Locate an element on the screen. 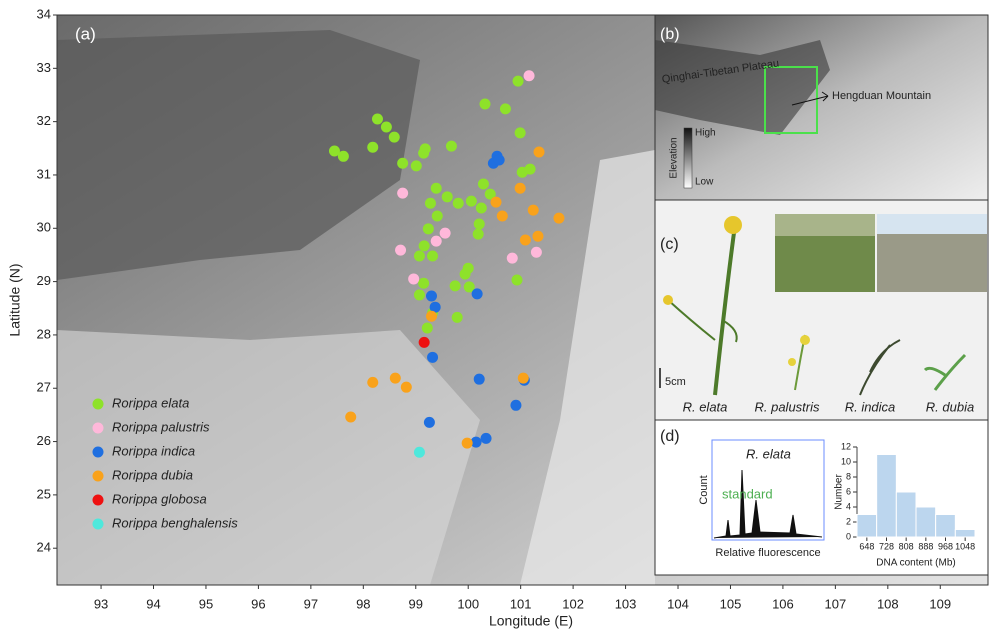 The height and width of the screenshot is (629, 990). legend-label: Rorippa globosa is located at coordinates (159, 498).